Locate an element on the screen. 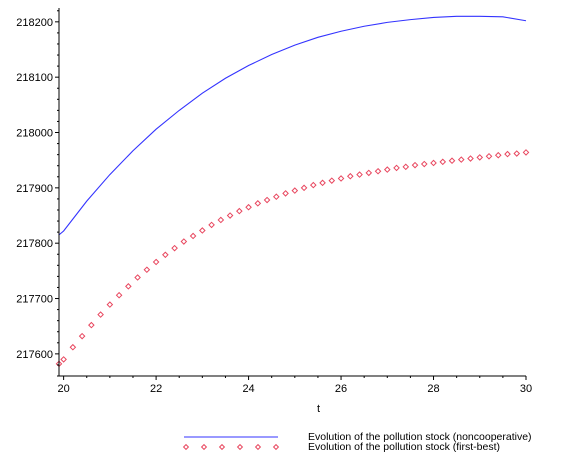 The width and height of the screenshot is (574, 470). y-tick-label: 218100 is located at coordinates (34, 78).